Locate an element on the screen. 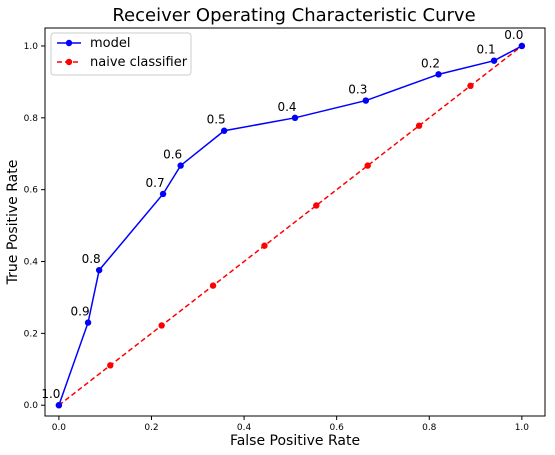  x-tick-label: 0.0 is located at coordinates (59, 428).